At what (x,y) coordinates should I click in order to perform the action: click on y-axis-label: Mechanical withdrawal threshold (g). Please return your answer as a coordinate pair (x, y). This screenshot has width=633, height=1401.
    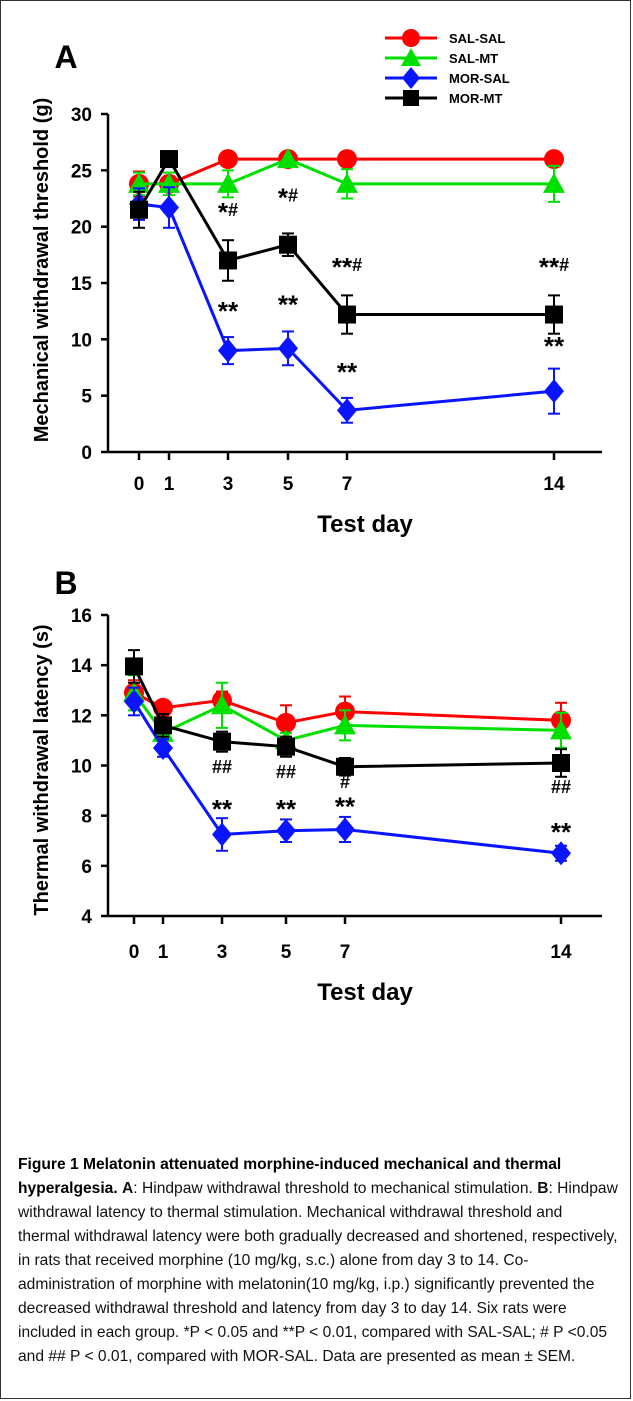
    Looking at the image, I should click on (42, 270).